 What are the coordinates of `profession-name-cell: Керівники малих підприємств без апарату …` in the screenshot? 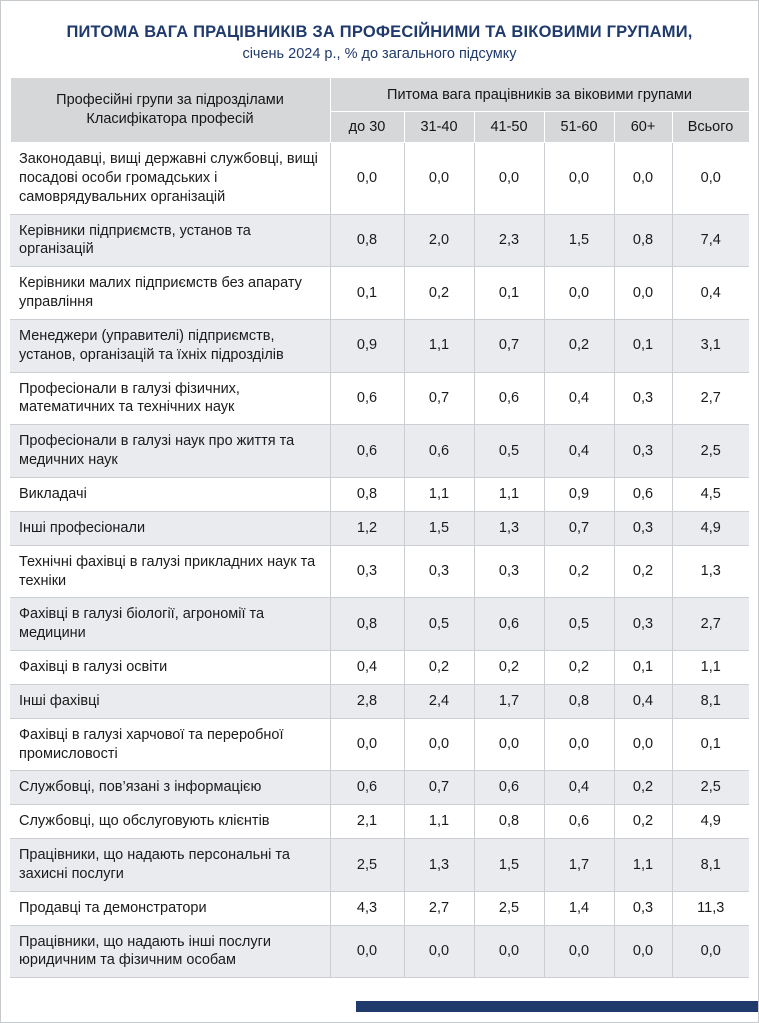 It's located at (170, 293).